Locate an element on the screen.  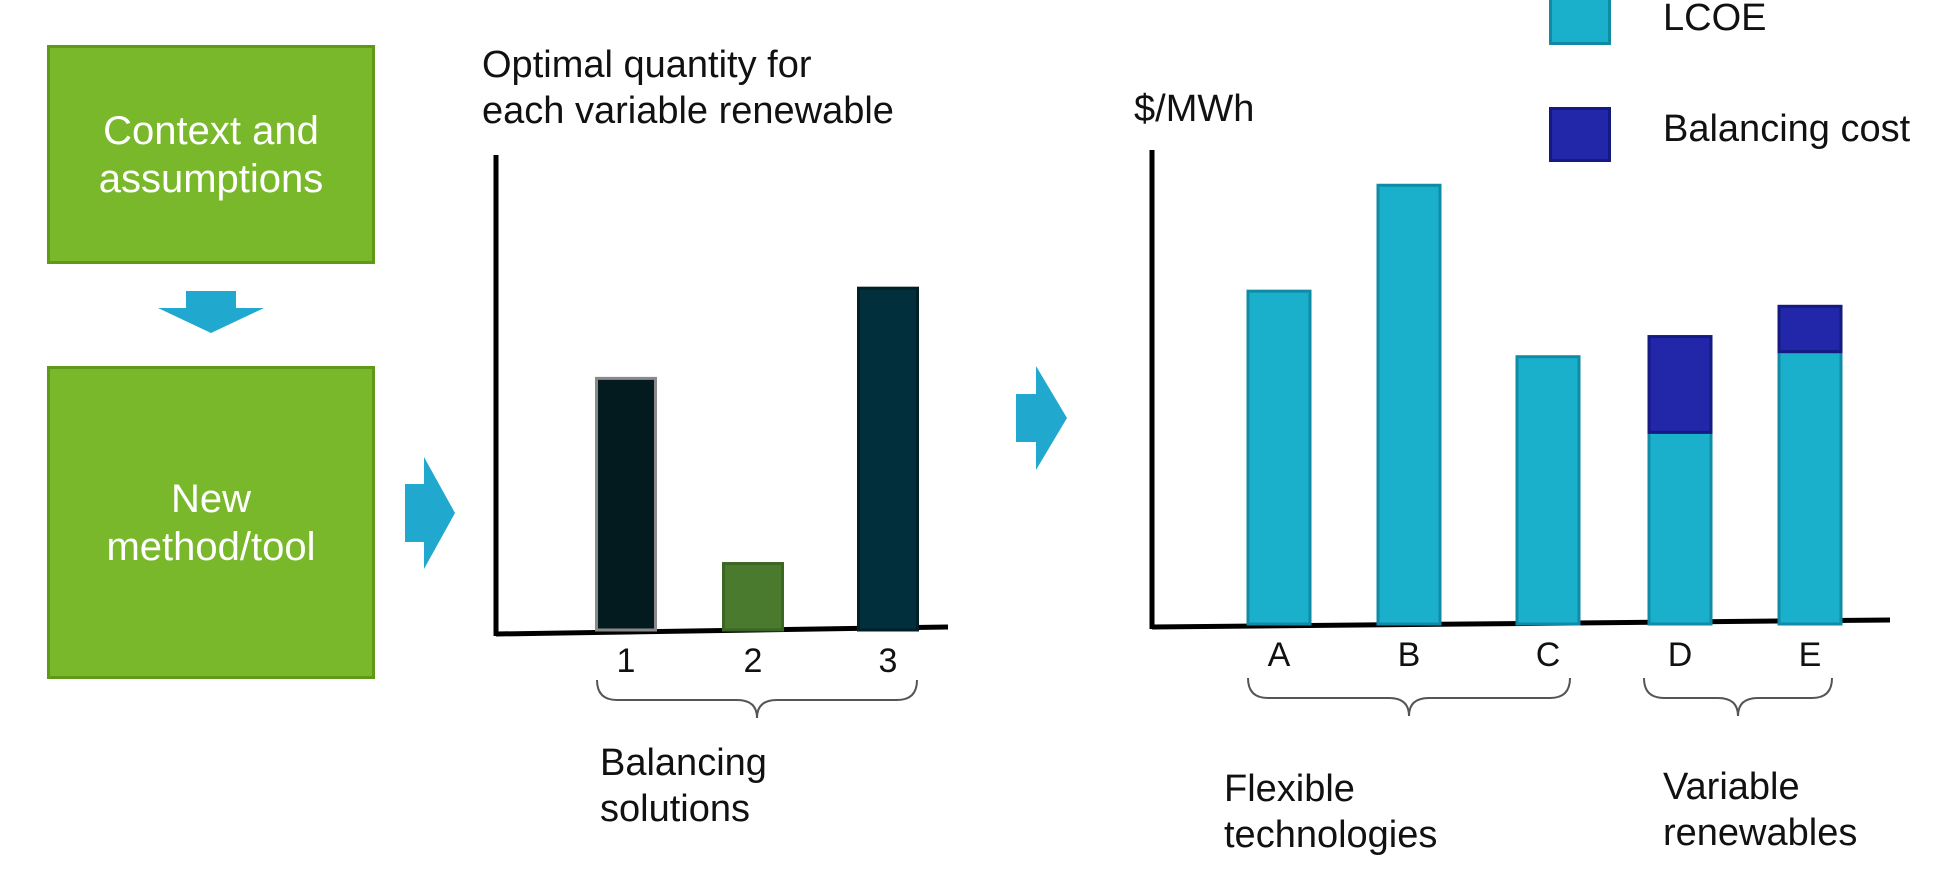
context-assumptions-text: Context and assumptions is located at coordinates (211, 154).